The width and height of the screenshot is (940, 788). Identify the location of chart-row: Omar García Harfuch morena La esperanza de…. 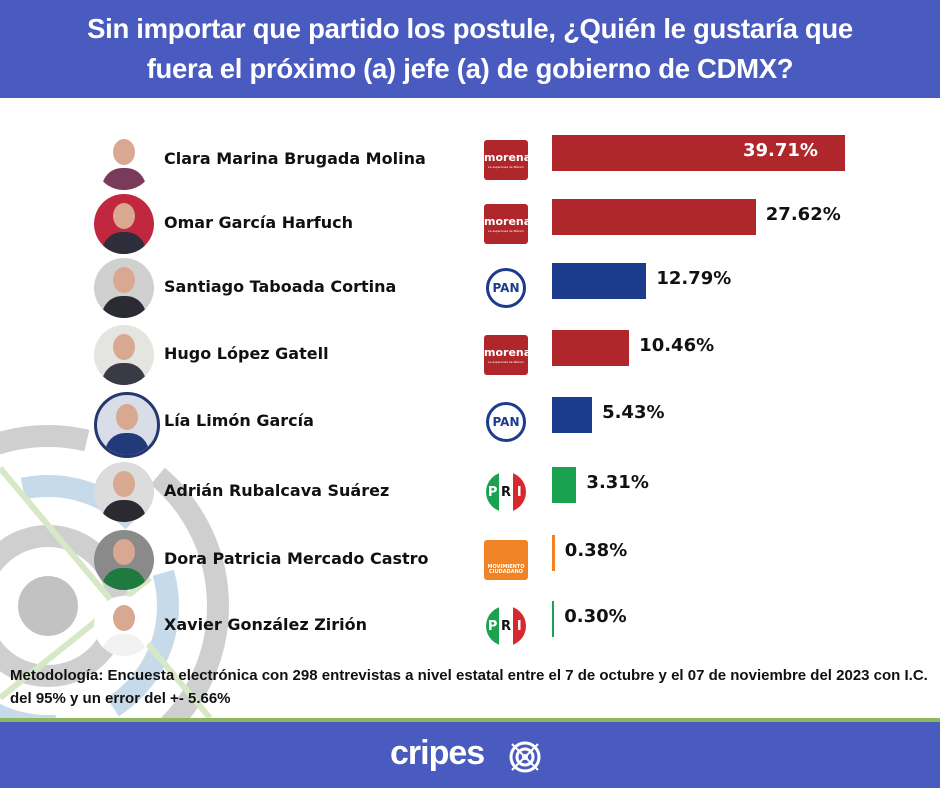
(470, 224).